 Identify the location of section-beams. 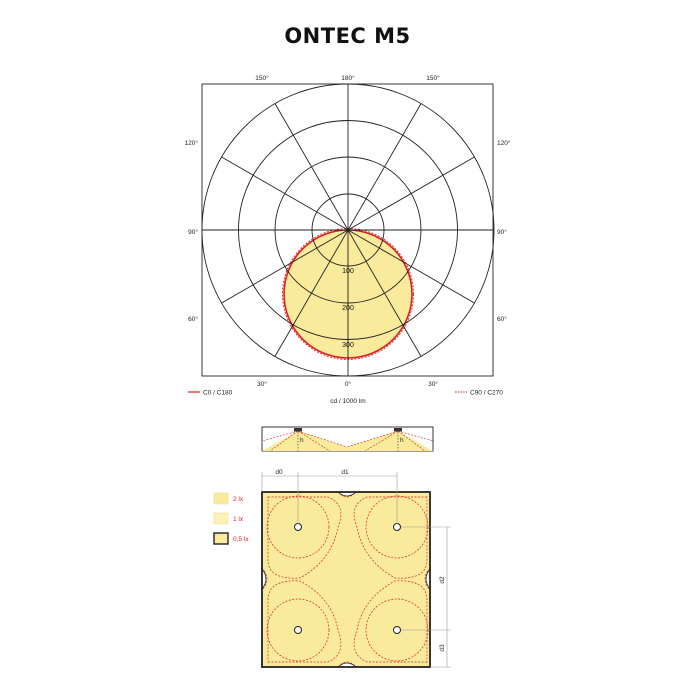
(347, 441).